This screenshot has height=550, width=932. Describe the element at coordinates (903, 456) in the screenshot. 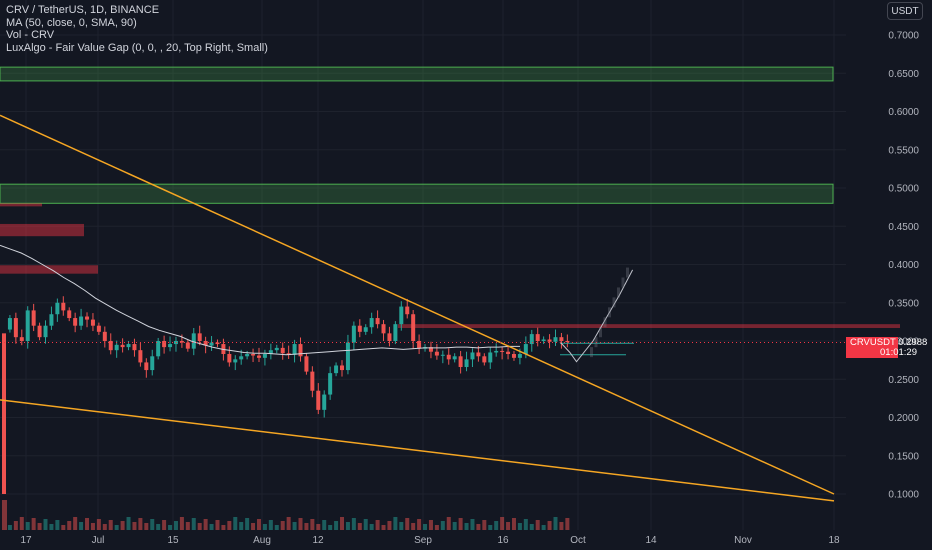

I see `price-tick-label: 0.1500` at that location.